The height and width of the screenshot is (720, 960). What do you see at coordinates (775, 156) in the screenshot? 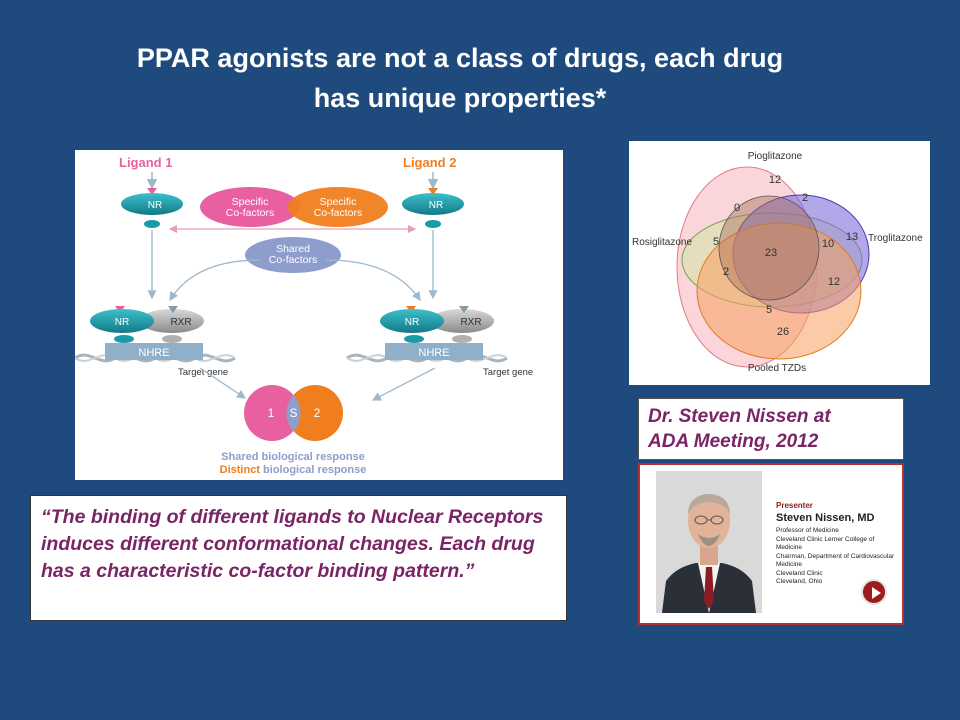
I see `venn-label-pioglitazone: Pioglitazone` at bounding box center [775, 156].